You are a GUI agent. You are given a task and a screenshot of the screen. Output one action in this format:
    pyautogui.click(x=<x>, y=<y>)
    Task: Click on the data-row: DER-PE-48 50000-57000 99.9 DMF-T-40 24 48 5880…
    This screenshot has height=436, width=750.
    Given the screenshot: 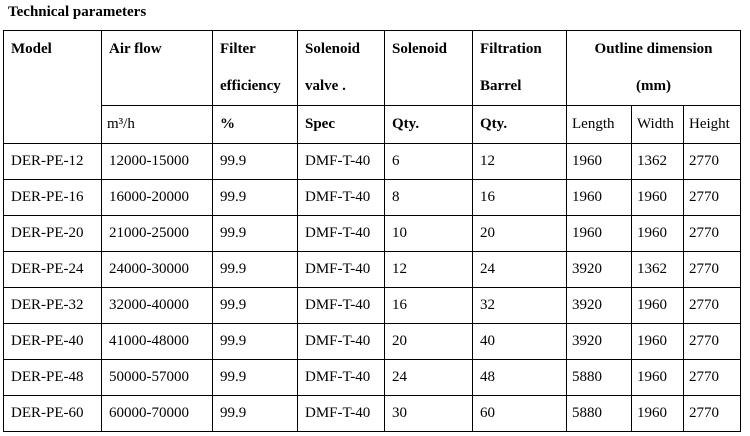 What is the action you would take?
    pyautogui.click(x=372, y=377)
    